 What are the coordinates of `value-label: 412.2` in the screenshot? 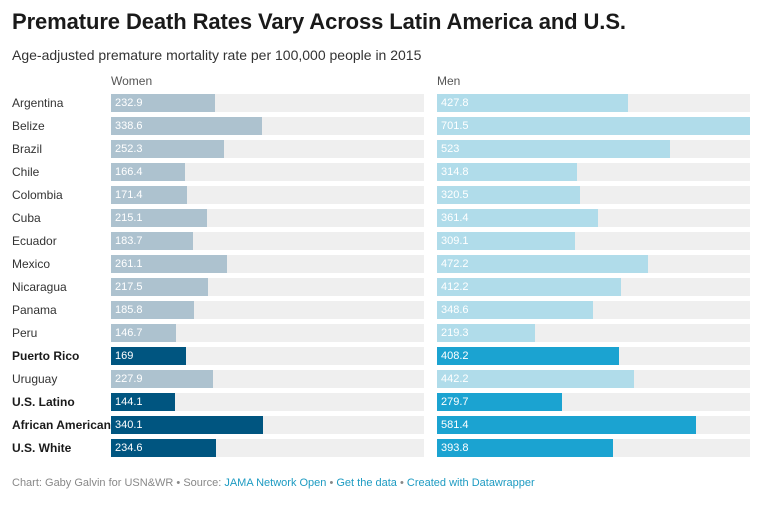 It's located at (455, 287).